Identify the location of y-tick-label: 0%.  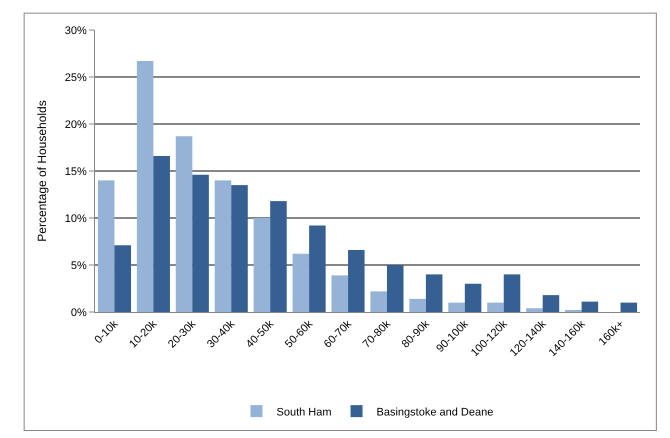
(79, 312).